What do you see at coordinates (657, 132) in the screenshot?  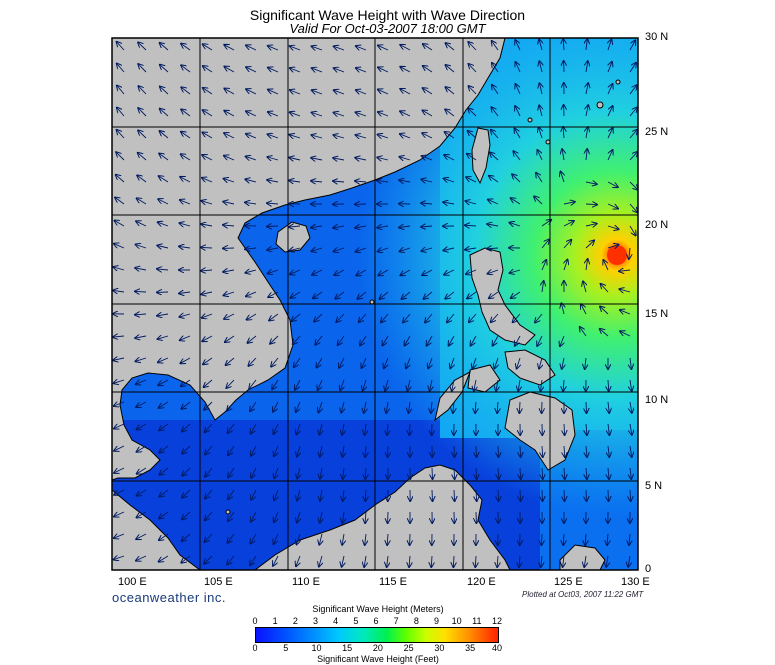 I see `lat-label-25n: 25 N` at bounding box center [657, 132].